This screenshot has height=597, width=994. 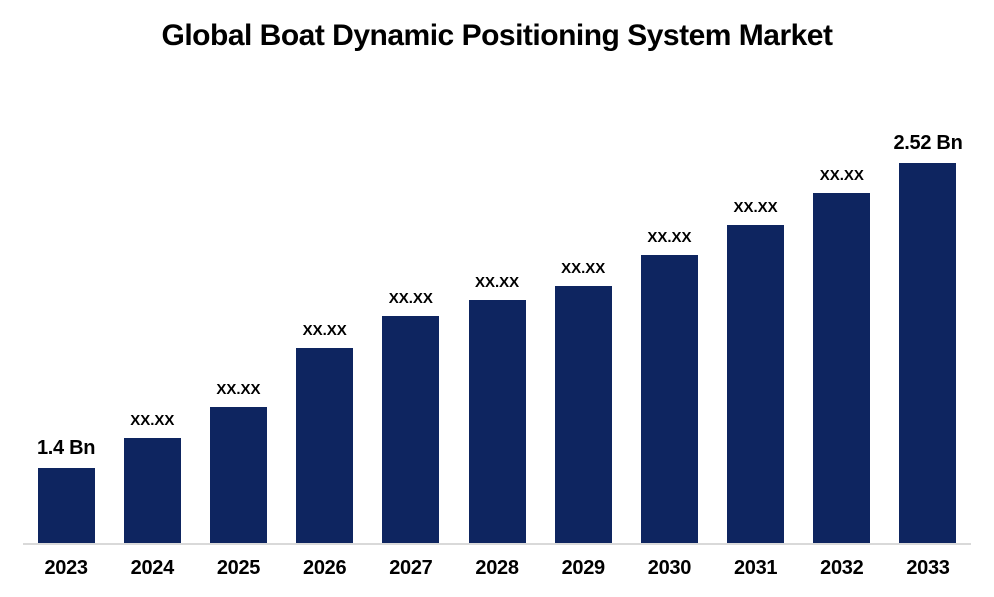 I want to click on bar-value-label: 1.4 Bn, so click(x=66, y=448).